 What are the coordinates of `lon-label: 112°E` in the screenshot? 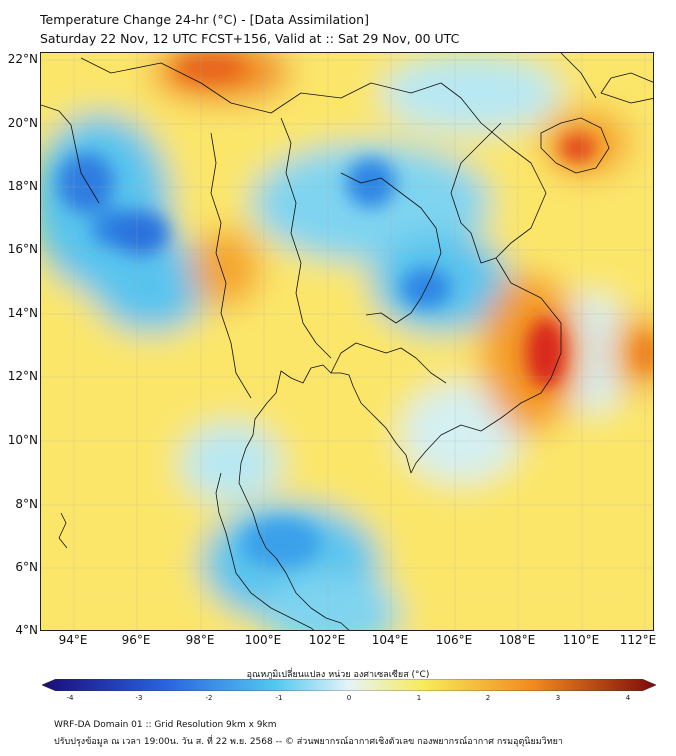 It's located at (638, 640).